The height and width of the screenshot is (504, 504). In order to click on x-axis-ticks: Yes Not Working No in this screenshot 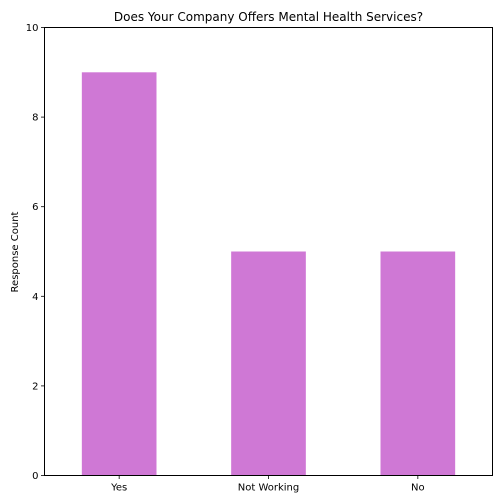, I will do `click(267, 484)`.